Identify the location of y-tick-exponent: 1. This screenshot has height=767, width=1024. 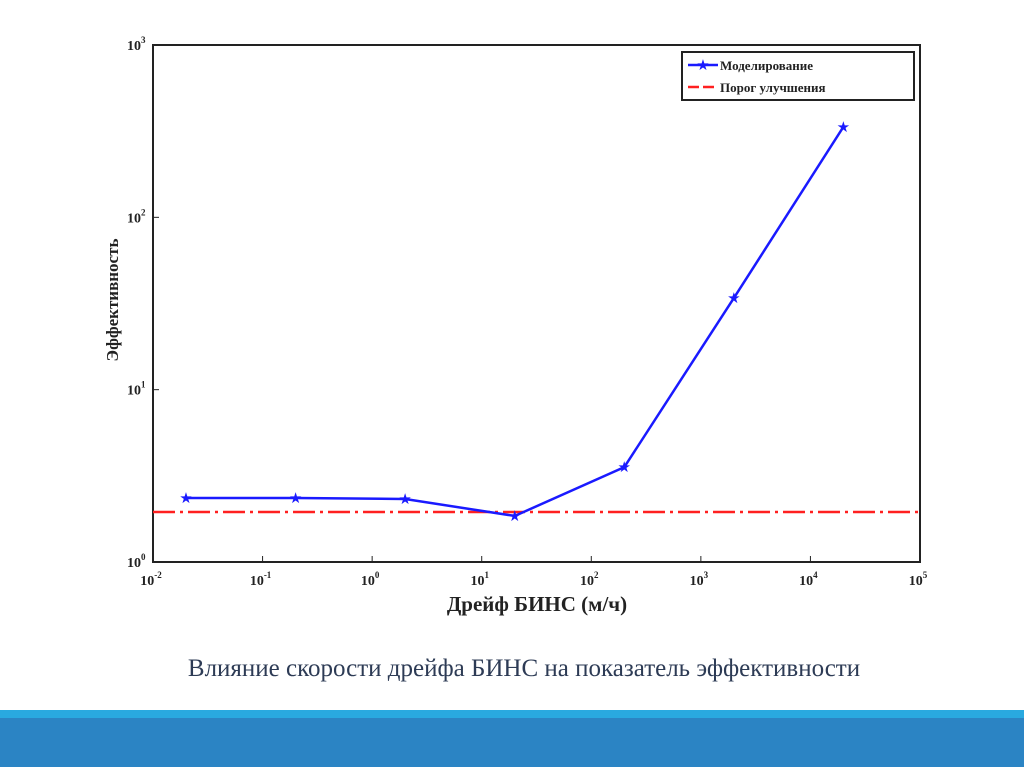
(143, 385).